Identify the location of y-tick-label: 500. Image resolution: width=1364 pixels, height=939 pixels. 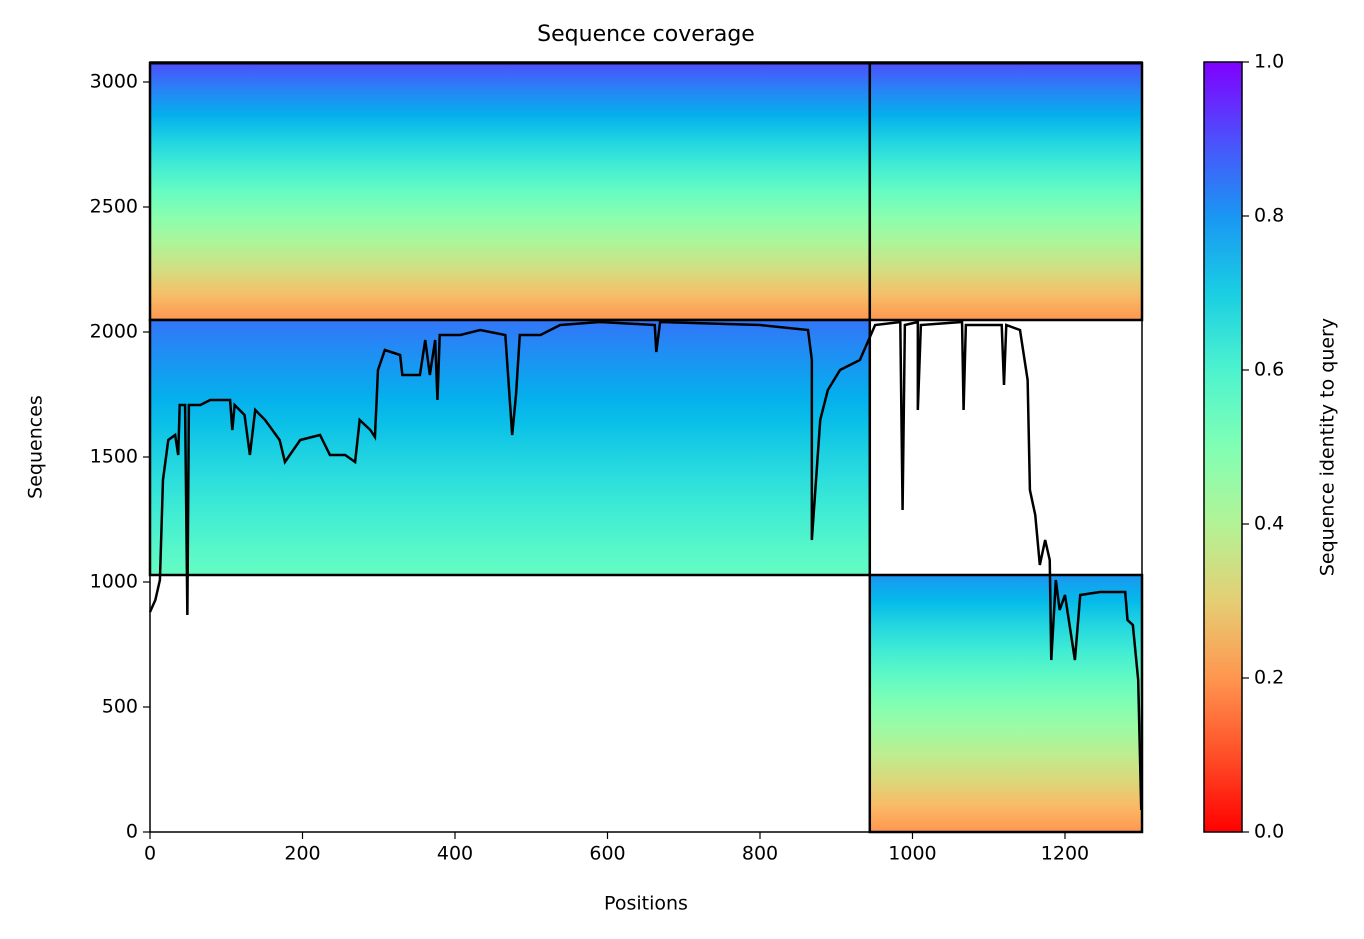
(120, 707).